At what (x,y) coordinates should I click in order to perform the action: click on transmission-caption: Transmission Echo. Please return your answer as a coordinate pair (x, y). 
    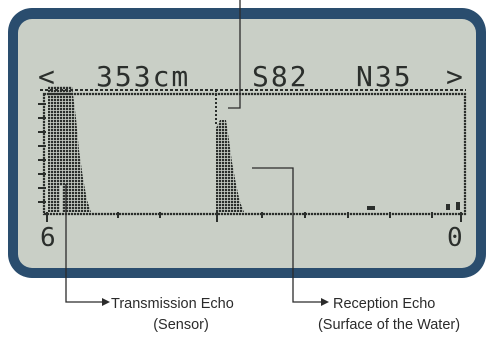
    Looking at the image, I should click on (172, 304).